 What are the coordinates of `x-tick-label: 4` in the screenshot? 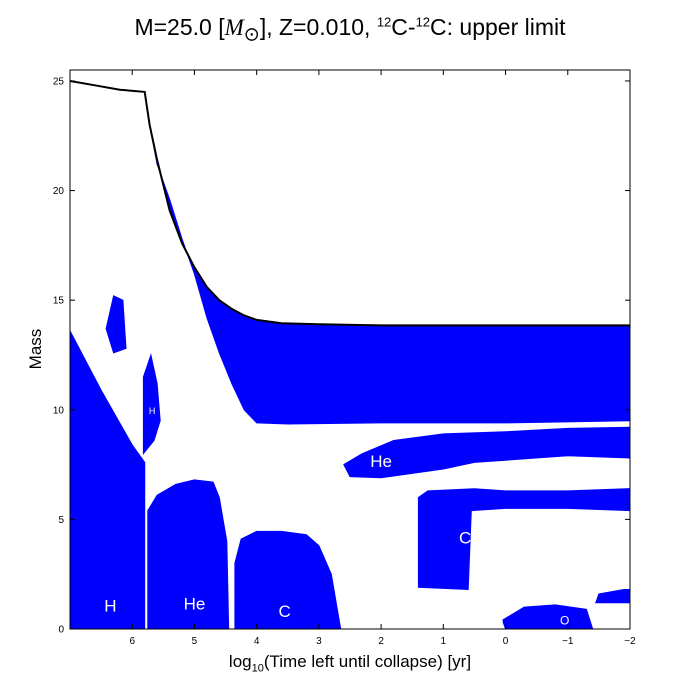 It's located at (257, 641).